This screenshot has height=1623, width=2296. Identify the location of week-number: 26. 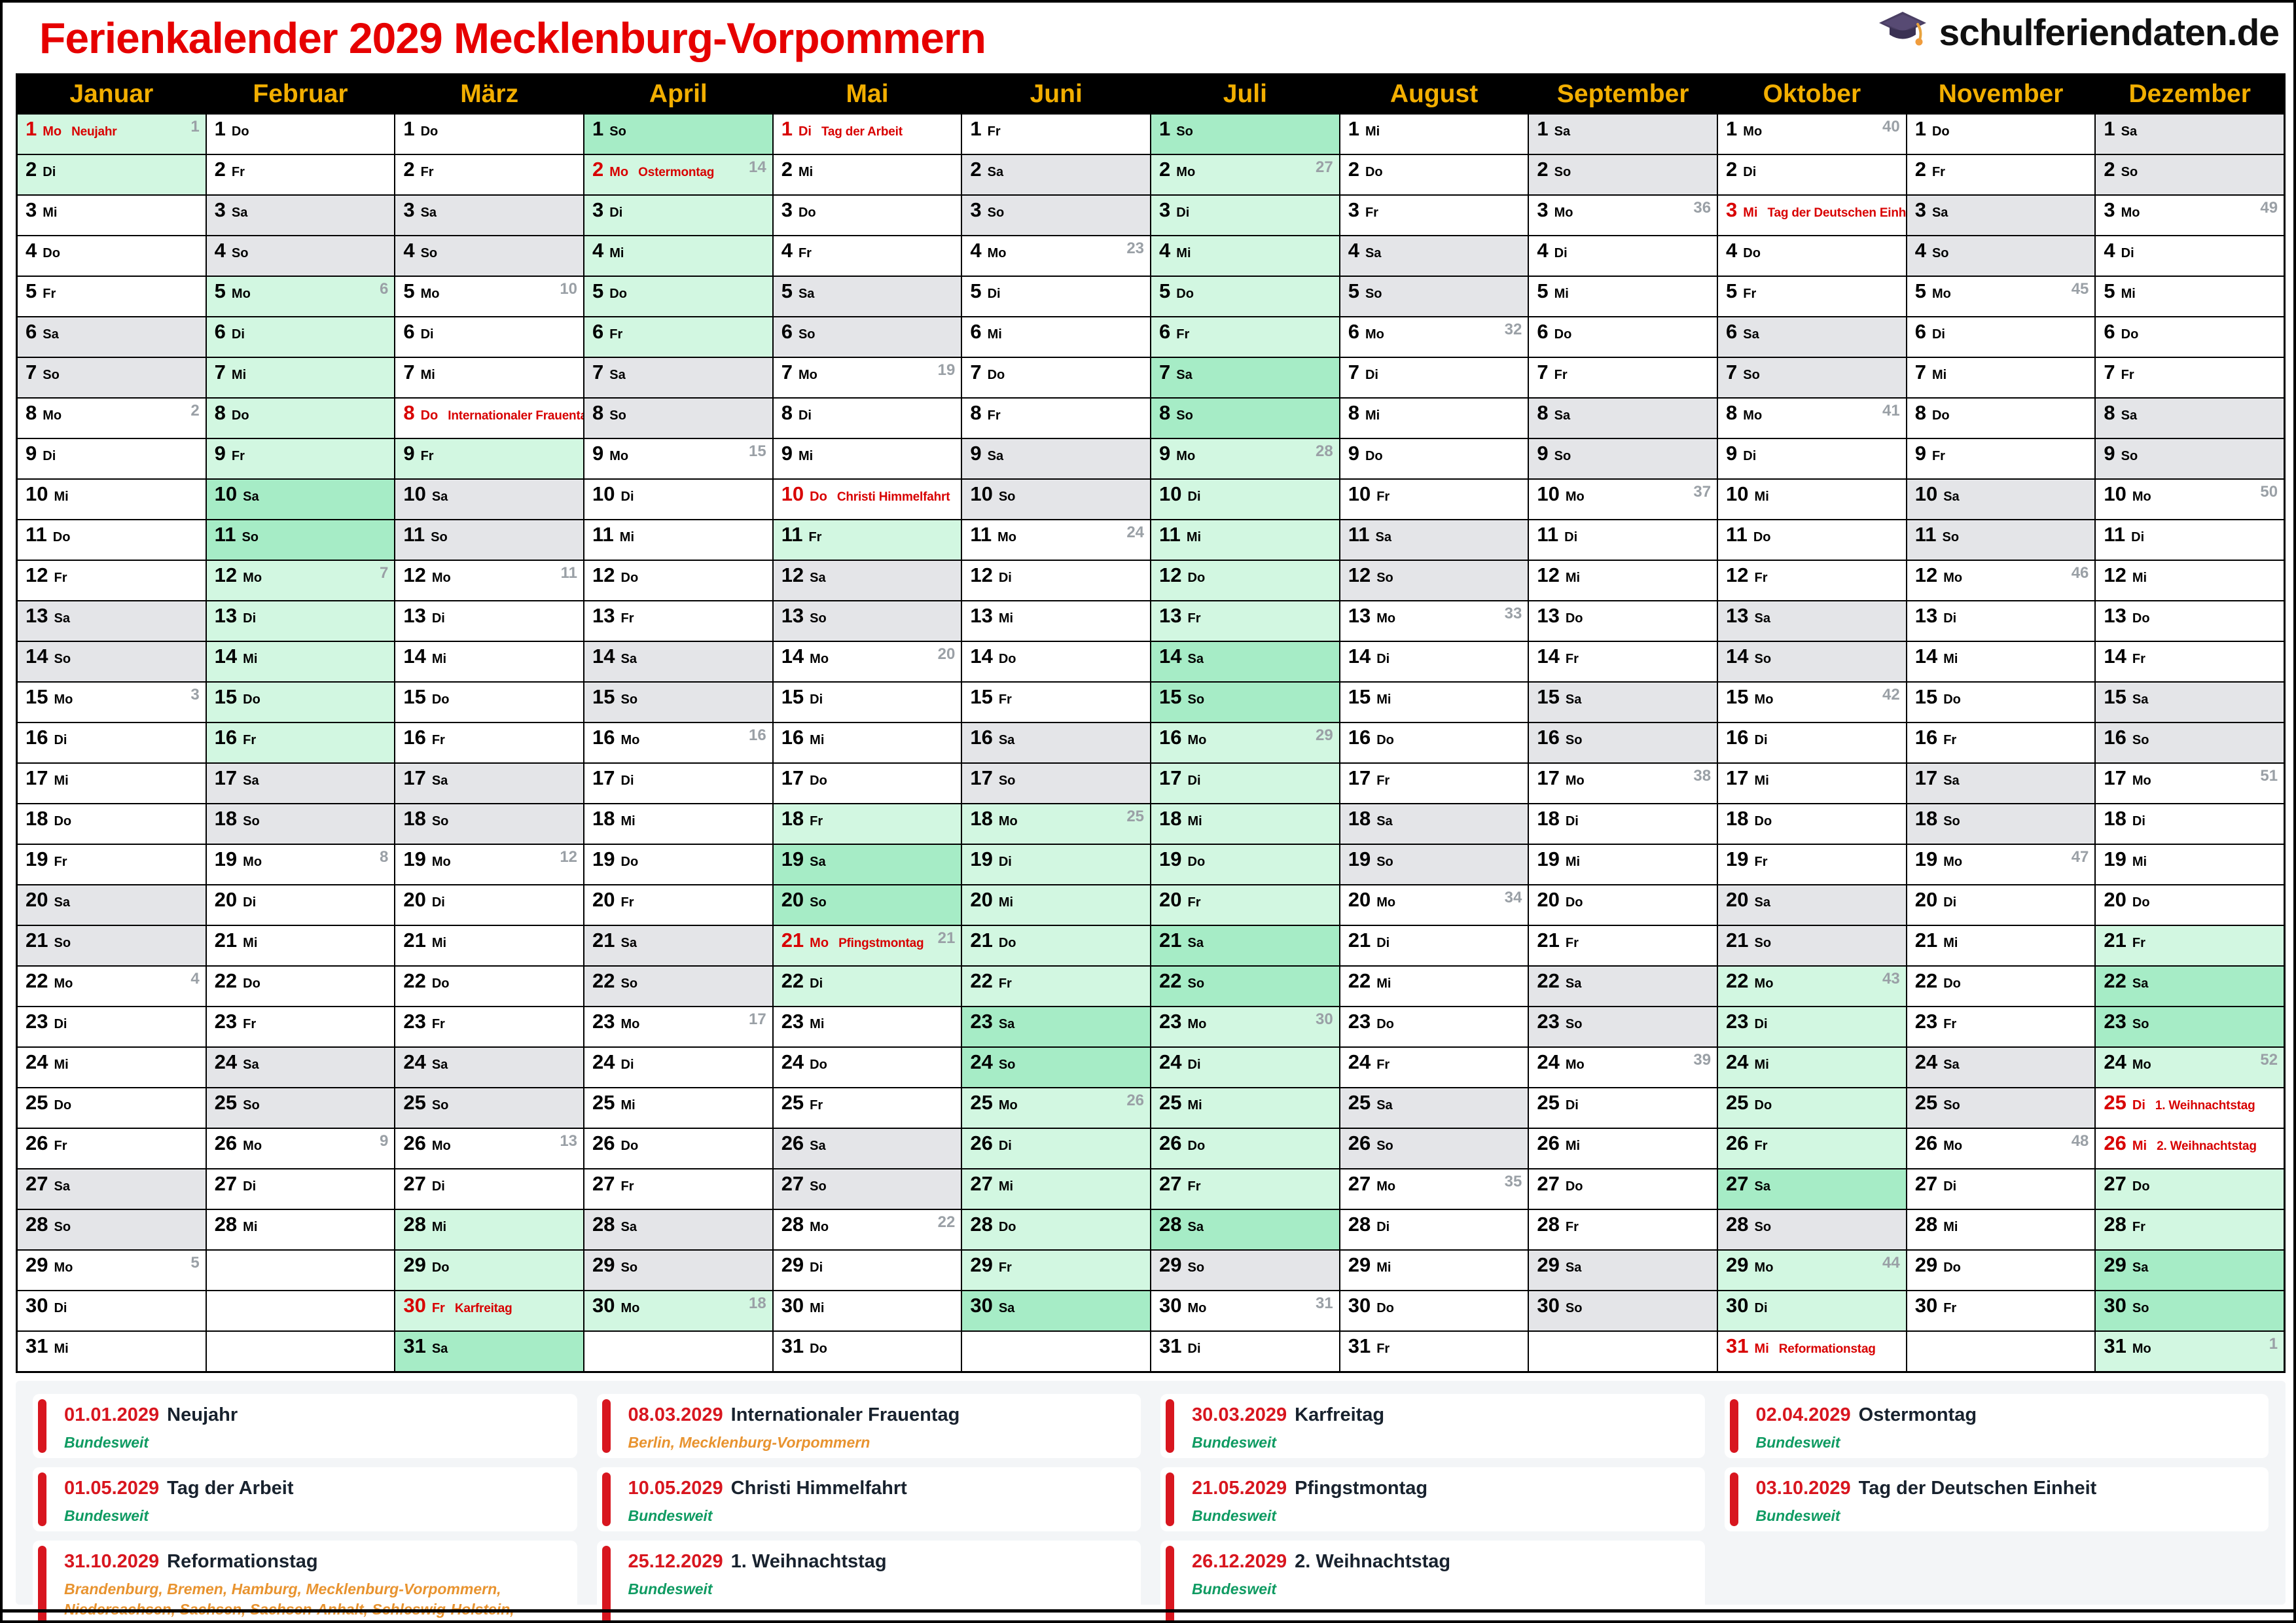
(1135, 1100).